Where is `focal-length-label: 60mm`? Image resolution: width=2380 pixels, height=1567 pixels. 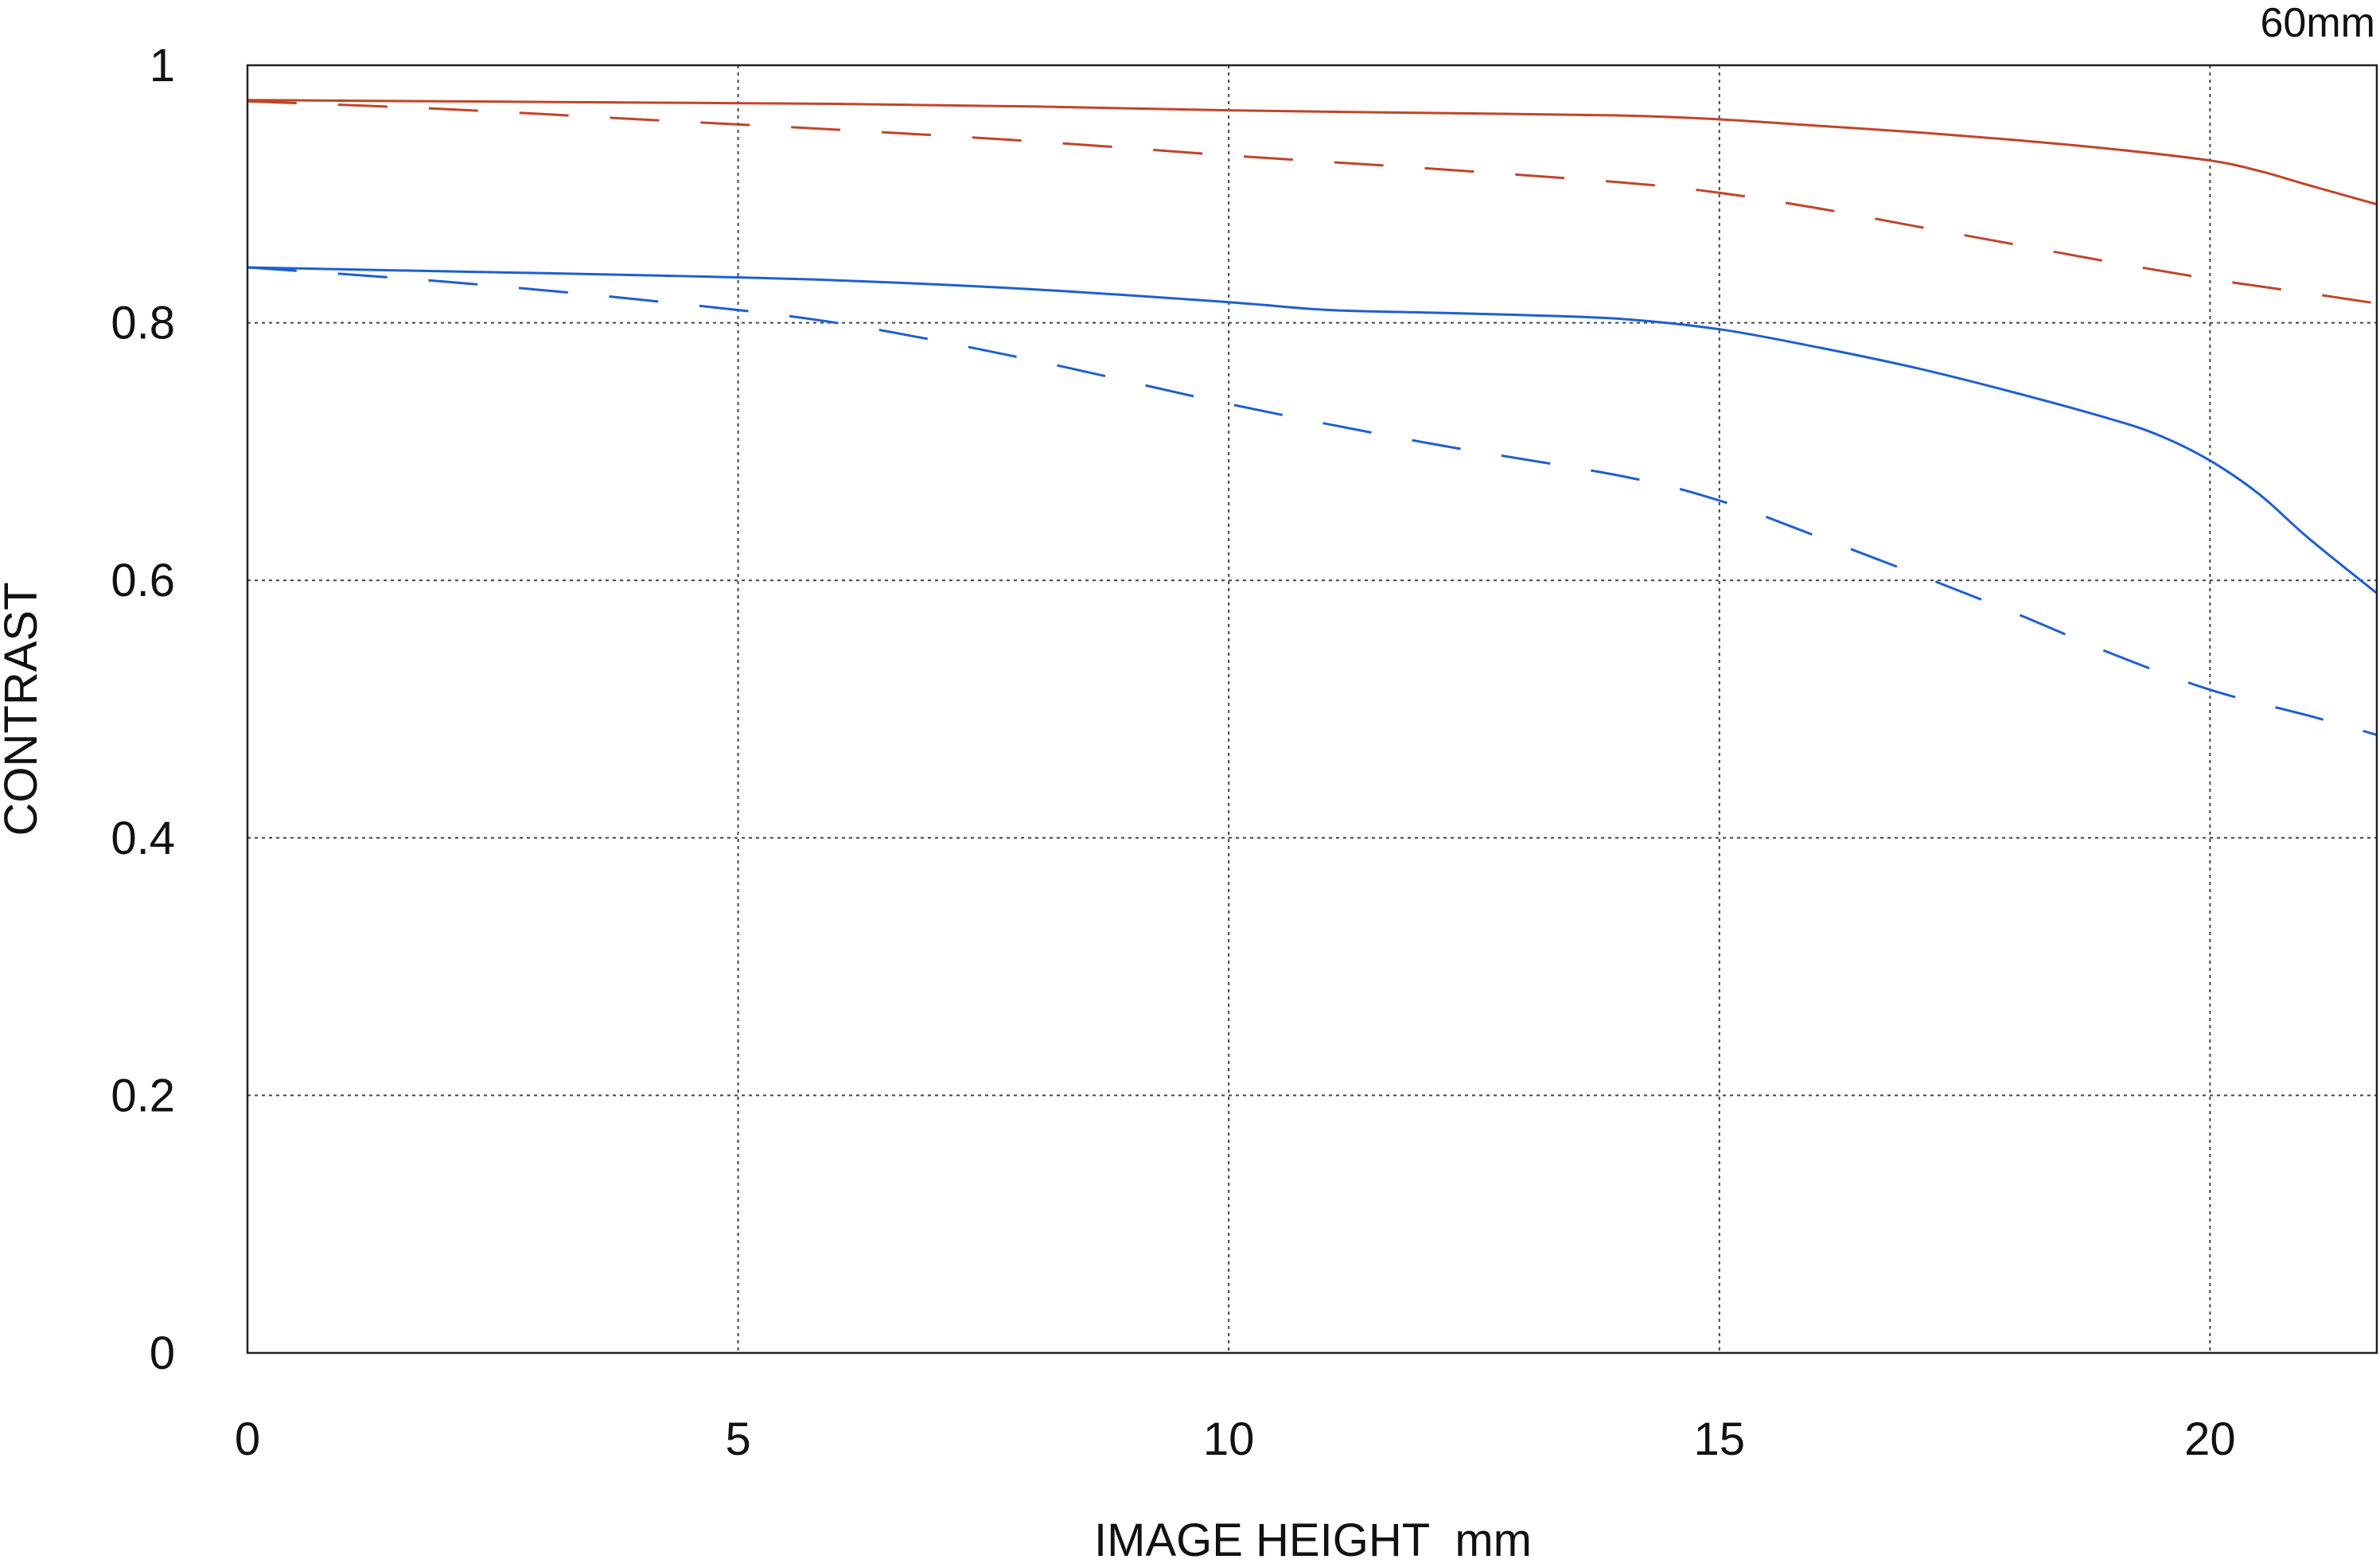
focal-length-label: 60mm is located at coordinates (2318, 23).